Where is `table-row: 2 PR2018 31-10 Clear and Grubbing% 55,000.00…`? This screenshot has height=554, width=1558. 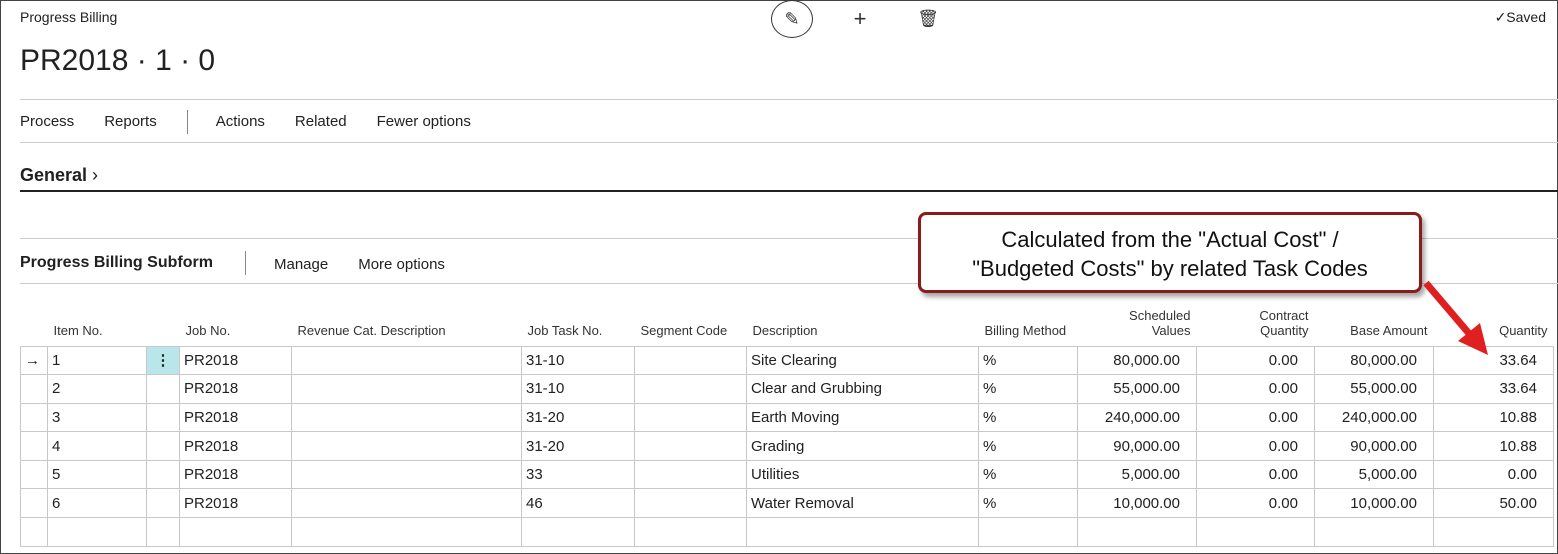
table-row: 2 PR2018 31-10 Clear and Grubbing% 55,000.00… is located at coordinates (787, 389).